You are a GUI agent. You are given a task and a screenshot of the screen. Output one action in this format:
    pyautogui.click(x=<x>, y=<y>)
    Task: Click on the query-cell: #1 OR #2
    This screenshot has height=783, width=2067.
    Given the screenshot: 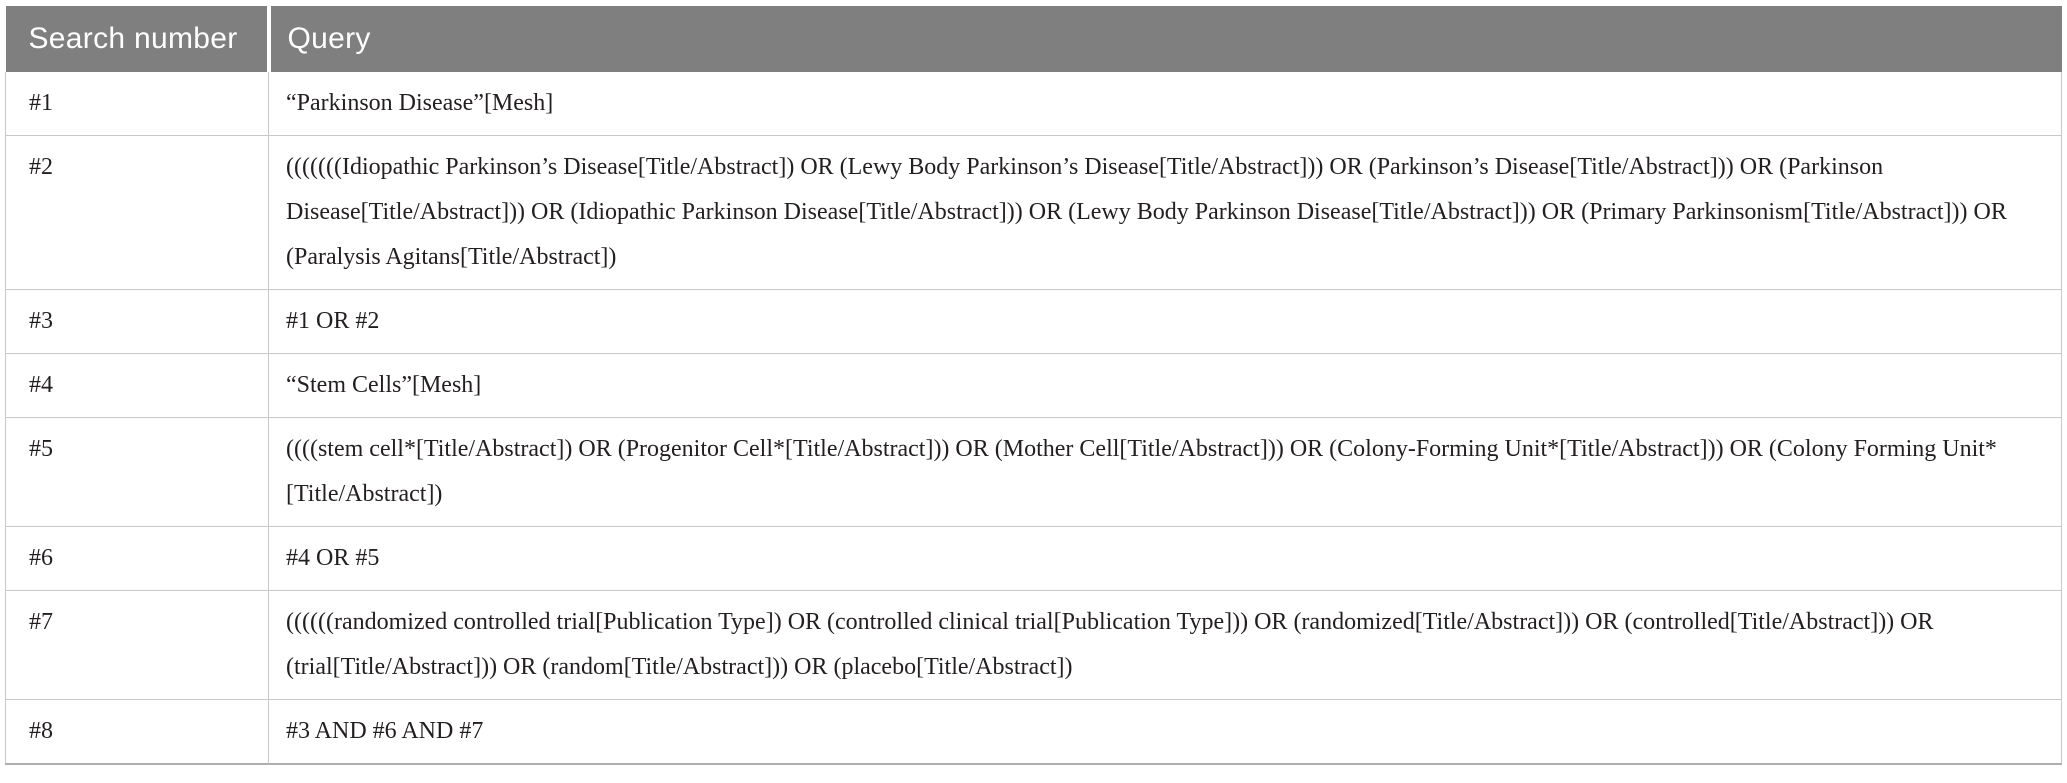 What is the action you would take?
    pyautogui.click(x=1165, y=321)
    